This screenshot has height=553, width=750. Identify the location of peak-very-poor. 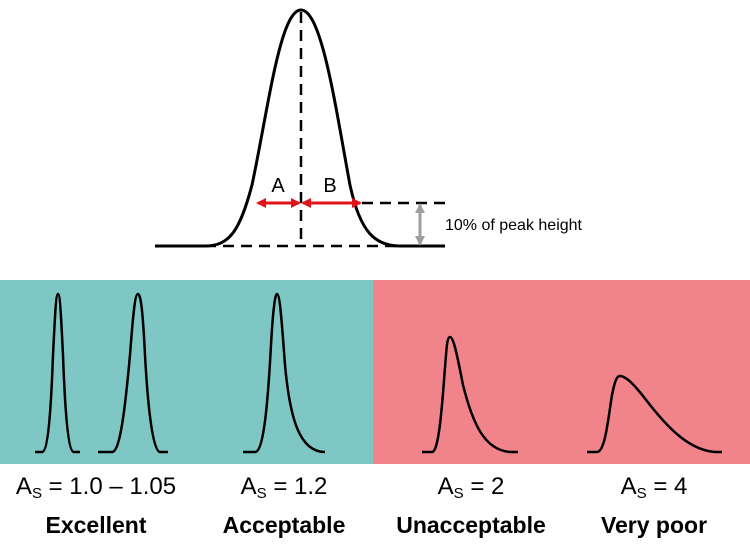
(654, 414).